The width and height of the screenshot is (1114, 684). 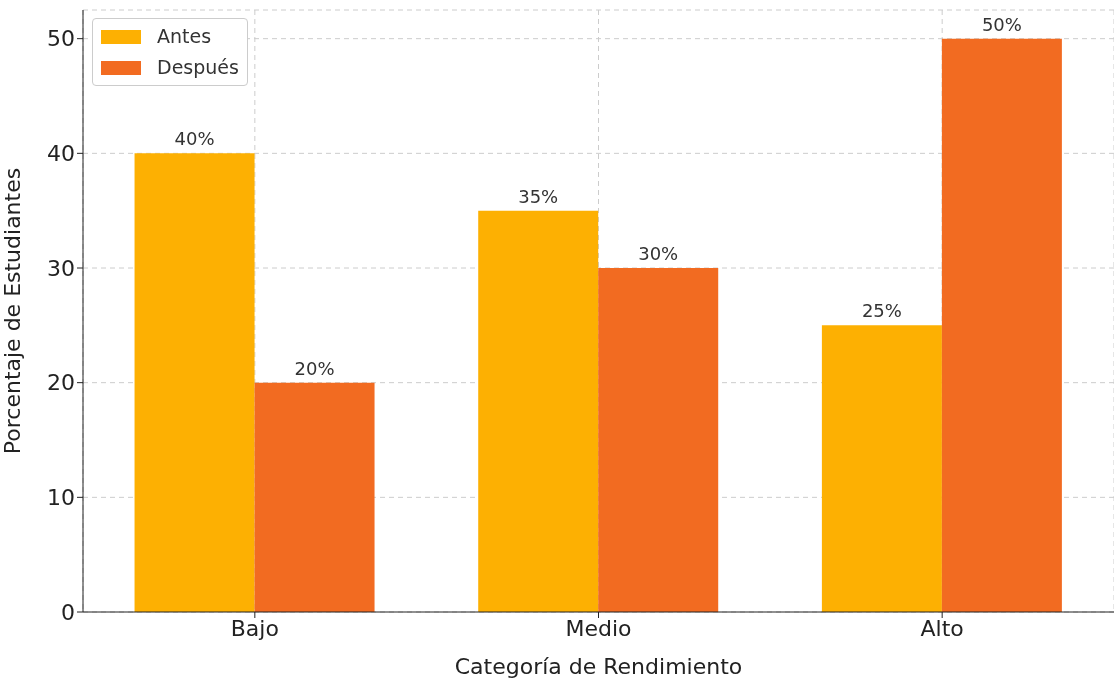 What do you see at coordinates (314, 368) in the screenshot?
I see `data-label: 20%` at bounding box center [314, 368].